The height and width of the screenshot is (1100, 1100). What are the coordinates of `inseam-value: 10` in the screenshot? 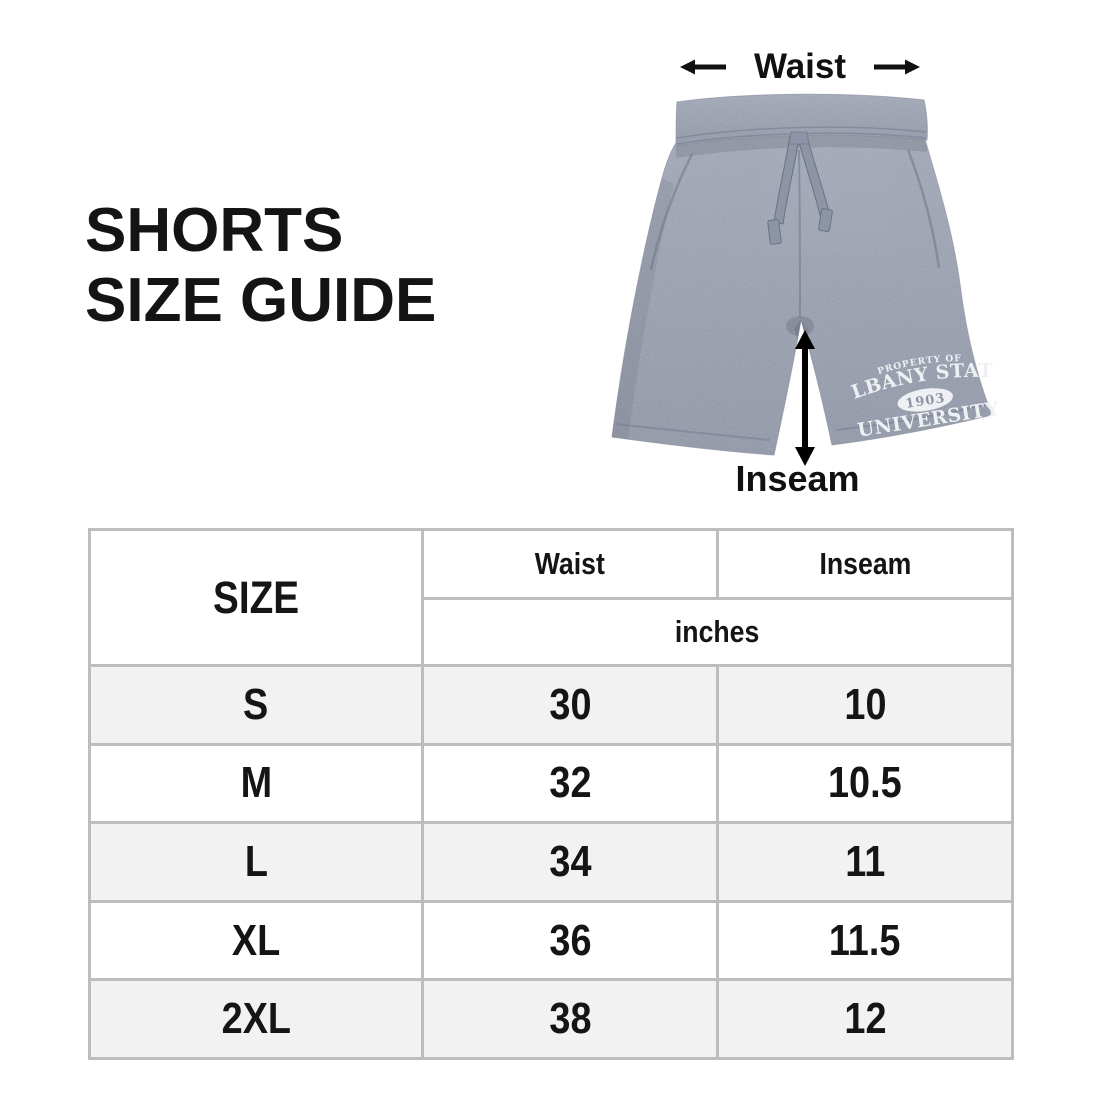 It's located at (865, 704).